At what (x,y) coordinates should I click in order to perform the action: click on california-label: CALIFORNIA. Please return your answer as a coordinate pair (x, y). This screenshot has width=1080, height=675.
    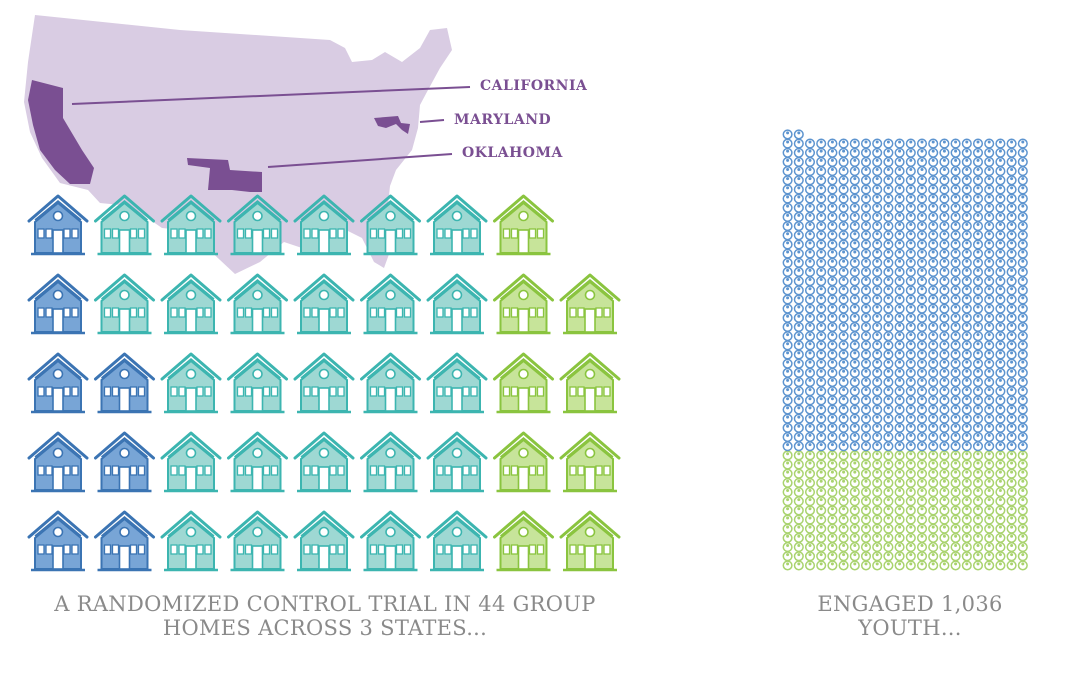
    Looking at the image, I should click on (534, 86).